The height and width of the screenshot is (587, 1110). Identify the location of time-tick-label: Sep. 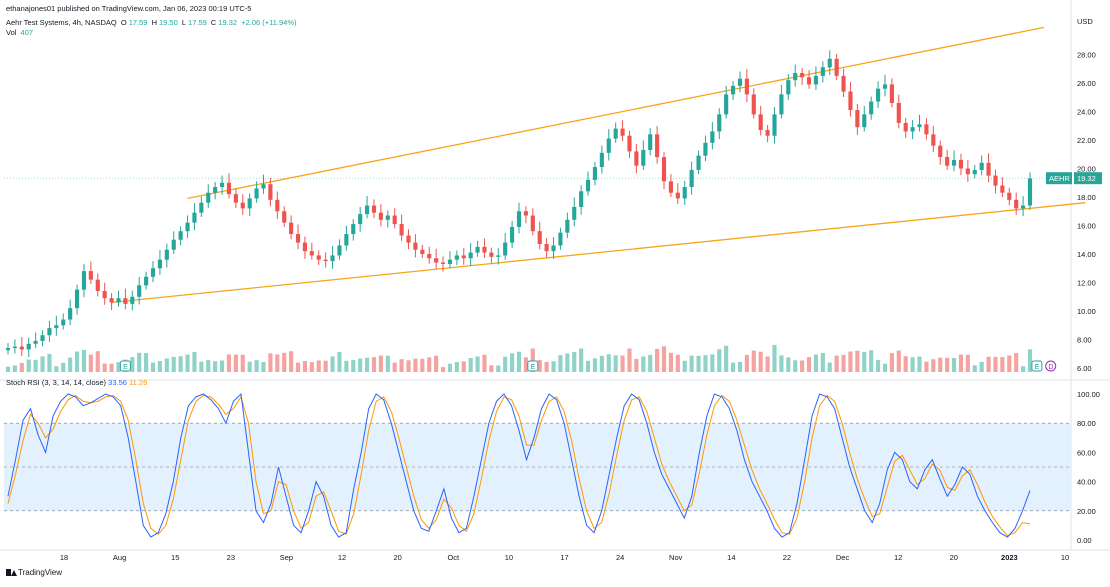
(286, 557).